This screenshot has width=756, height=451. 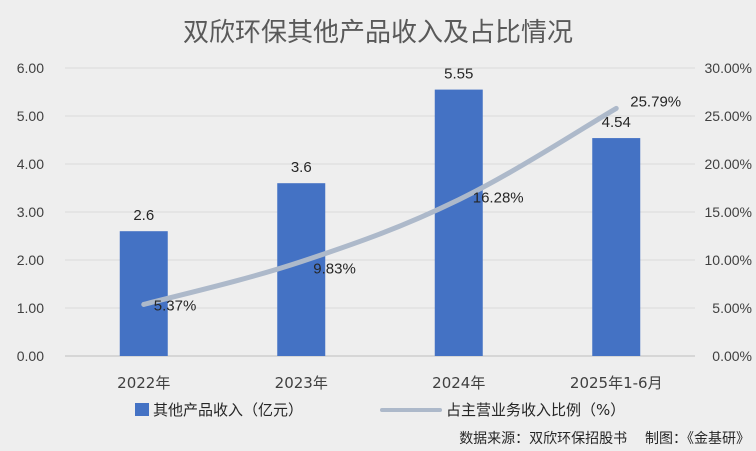 What do you see at coordinates (142, 409) in the screenshot?
I see `legend-bar-swatch` at bounding box center [142, 409].